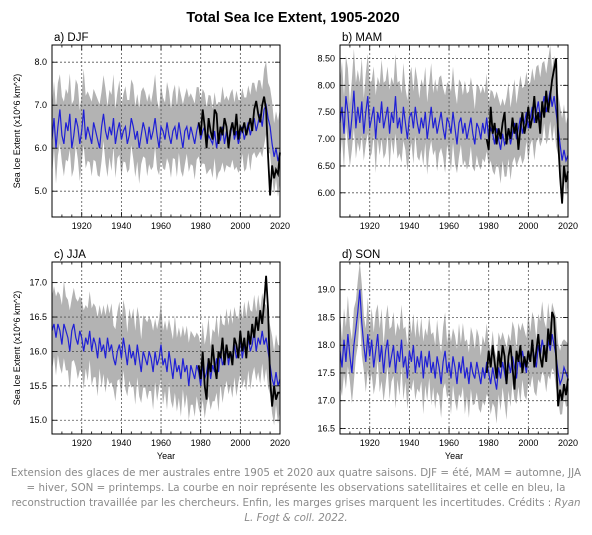 This screenshot has height=535, width=592. I want to click on panel-label: d) SON, so click(361, 255).